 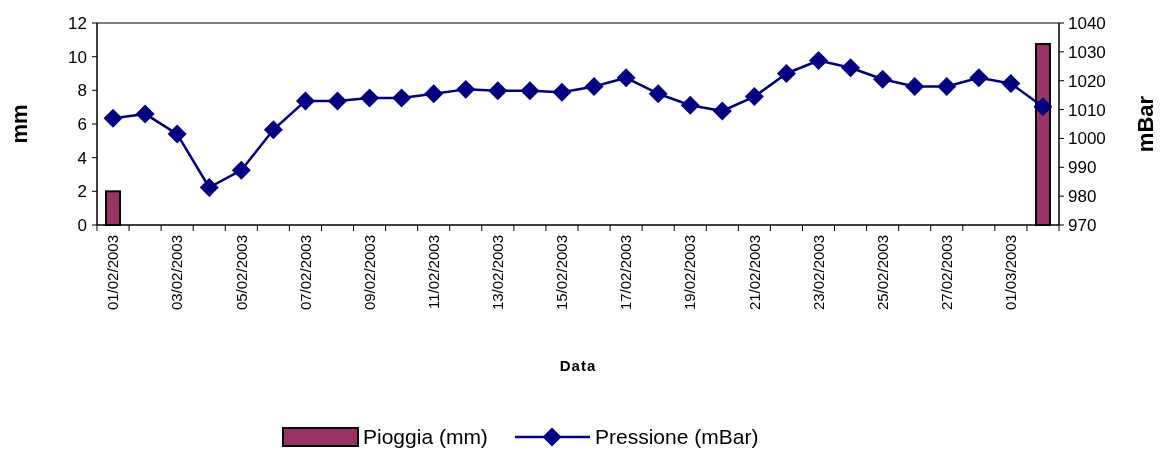 What do you see at coordinates (626, 273) in the screenshot?
I see `x-tick-label: 17/02/2003` at bounding box center [626, 273].